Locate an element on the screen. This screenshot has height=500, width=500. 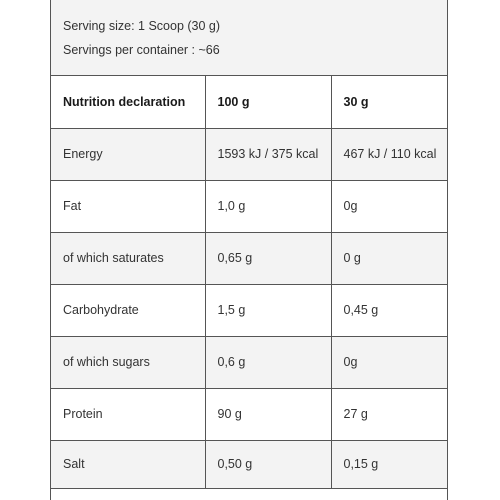
table-header-row: Nutrition declaration 100 g 30 g is located at coordinates (249, 102).